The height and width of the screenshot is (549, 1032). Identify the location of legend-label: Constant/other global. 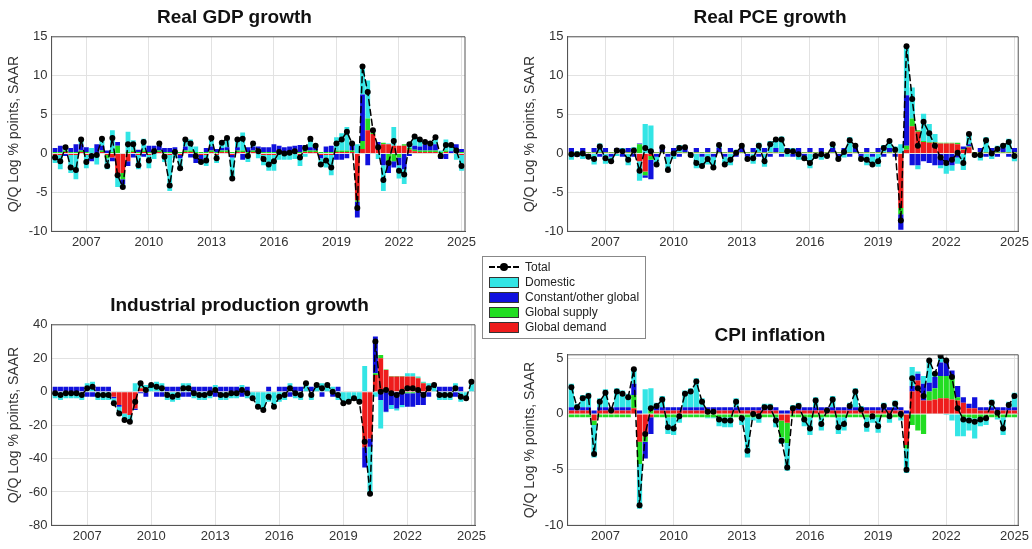
(582, 297).